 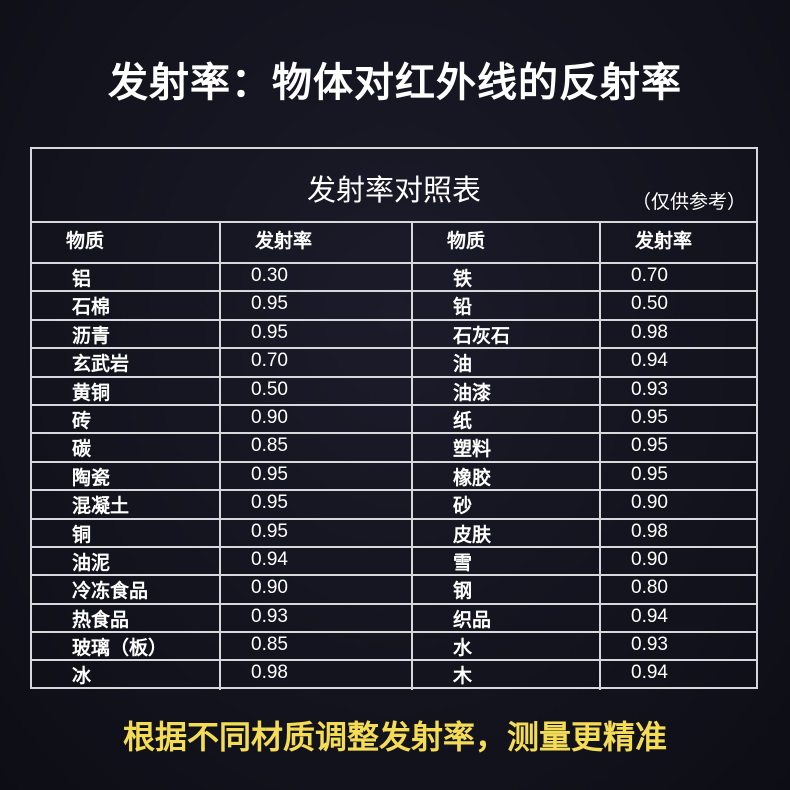 I want to click on table-row: 黄铜 0.50 油漆 0.93, so click(x=394, y=391).